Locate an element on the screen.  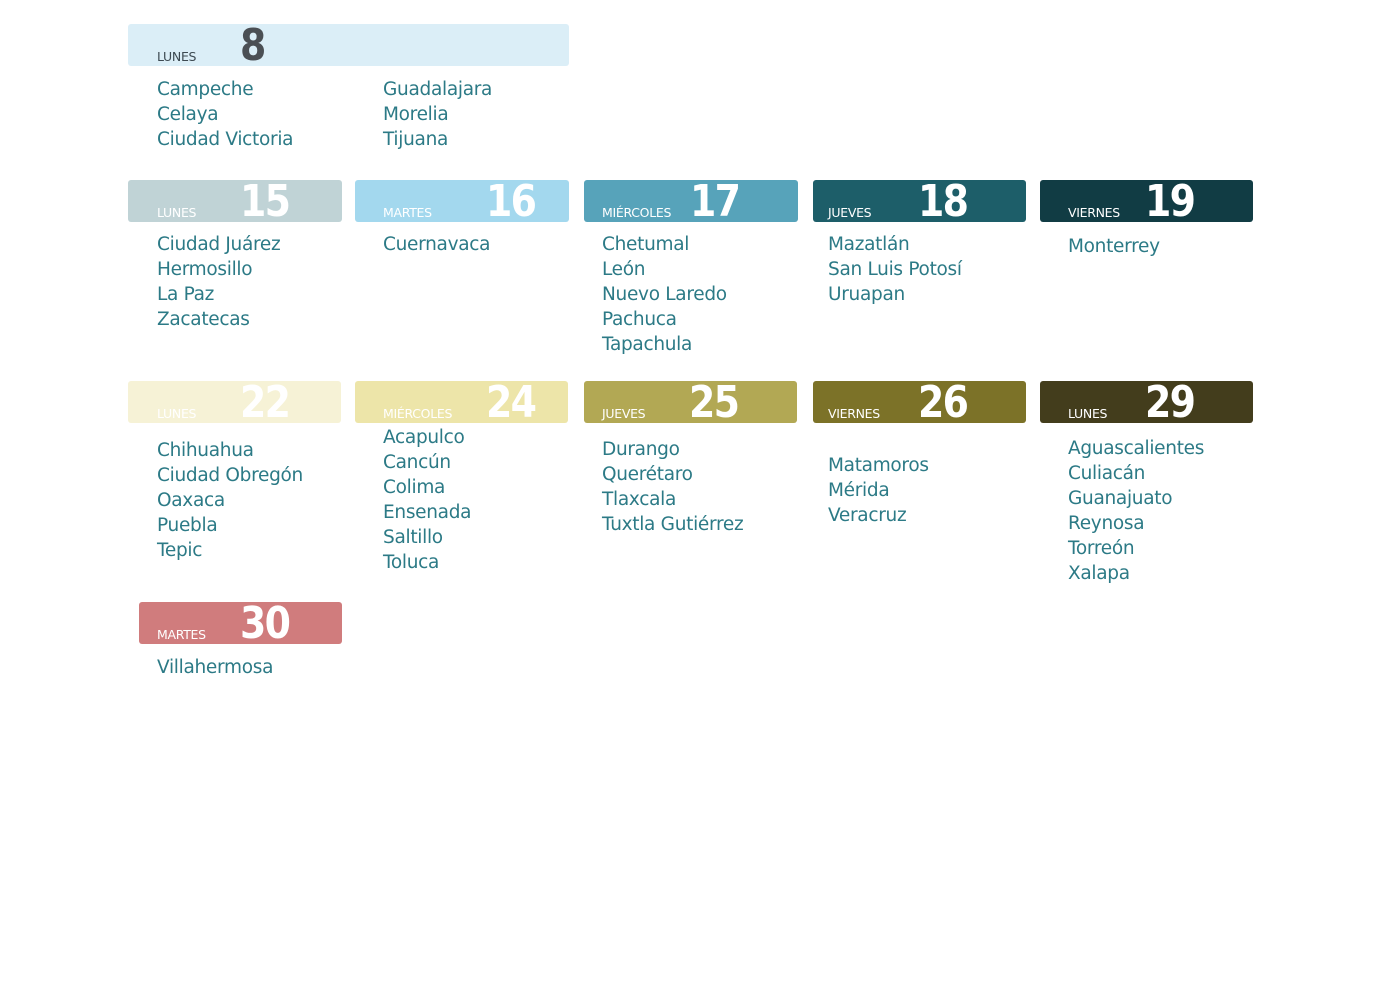
city-list: Monterrey is located at coordinates (1114, 246).